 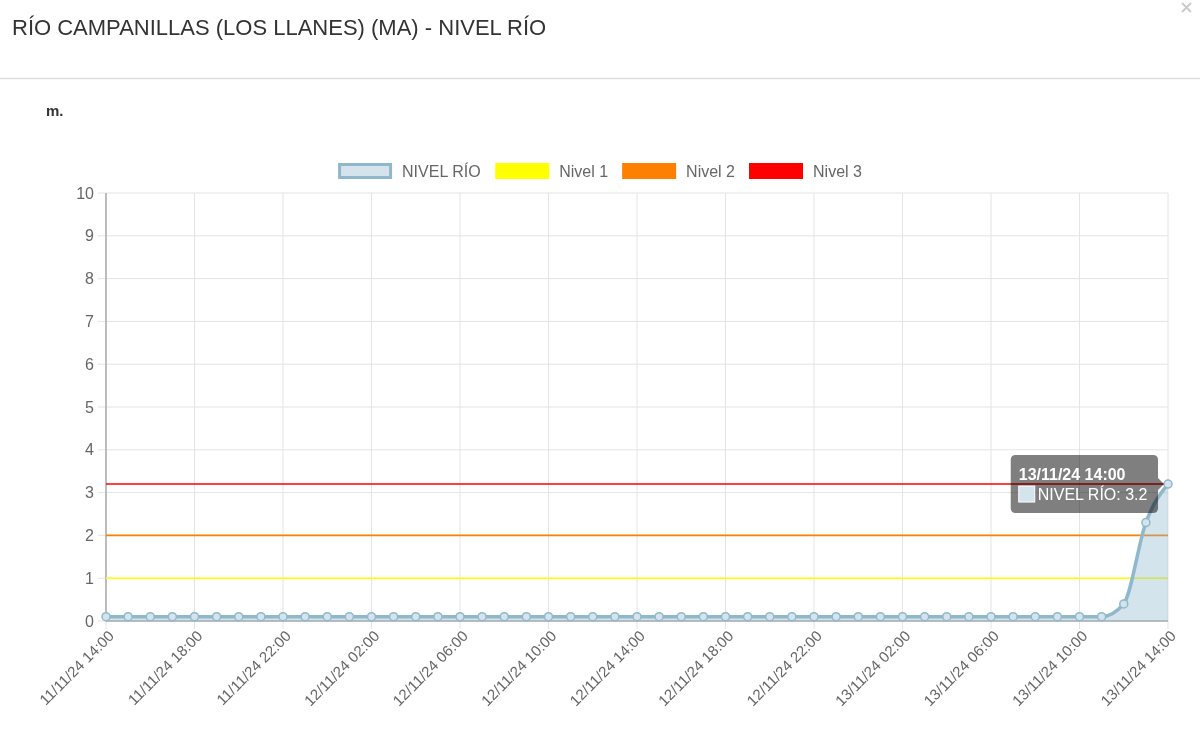 I want to click on legend-label: Nivel 2, so click(x=711, y=171).